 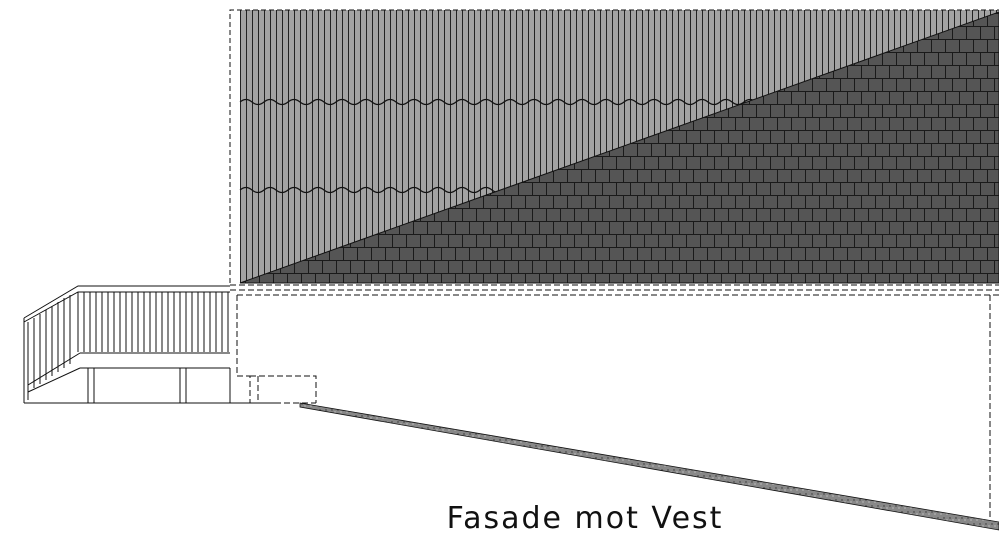 I want to click on deck, so click(x=149, y=344).